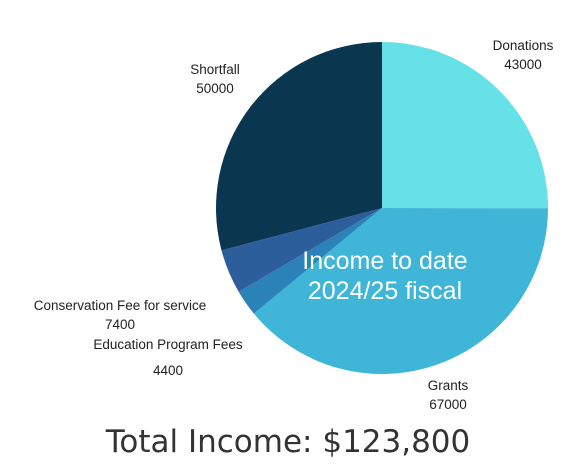 This screenshot has height=471, width=576. What do you see at coordinates (120, 305) in the screenshot?
I see `label-conservation-fee-name: Conservation Fee for service` at bounding box center [120, 305].